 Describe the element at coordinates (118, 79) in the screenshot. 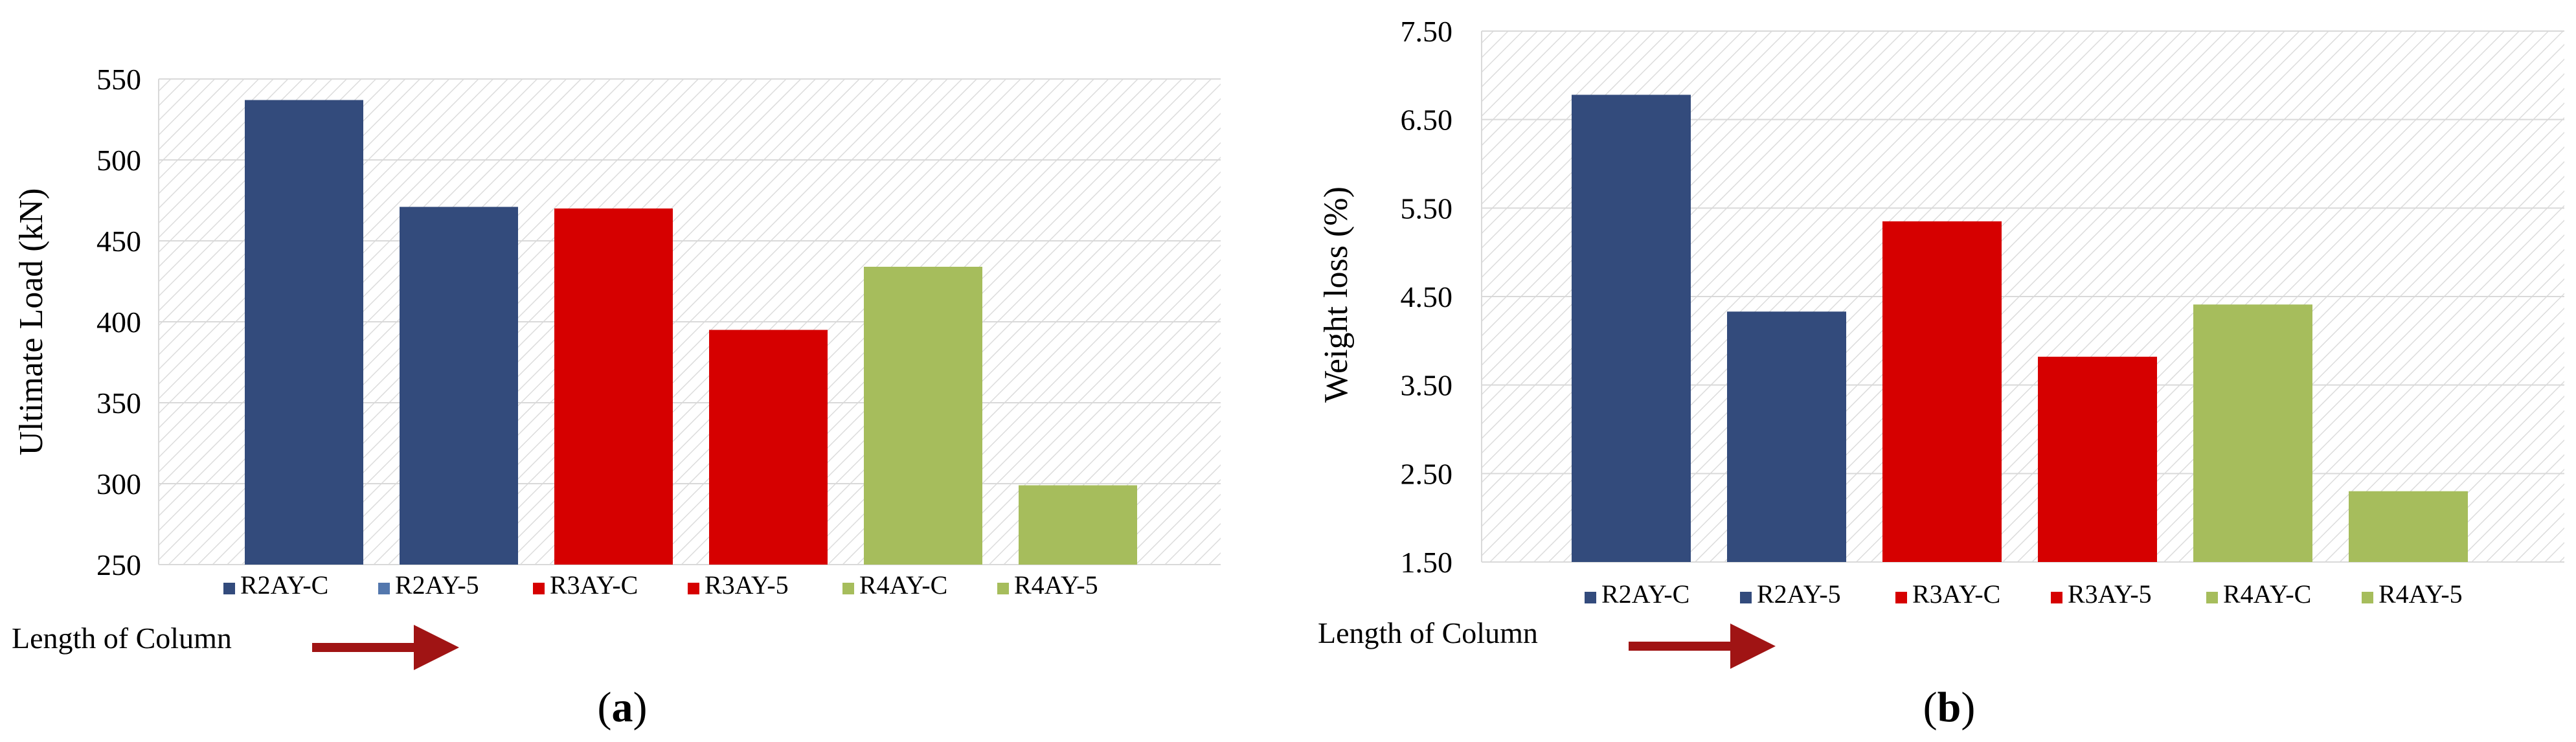

I see `y-tick-label: 550` at that location.